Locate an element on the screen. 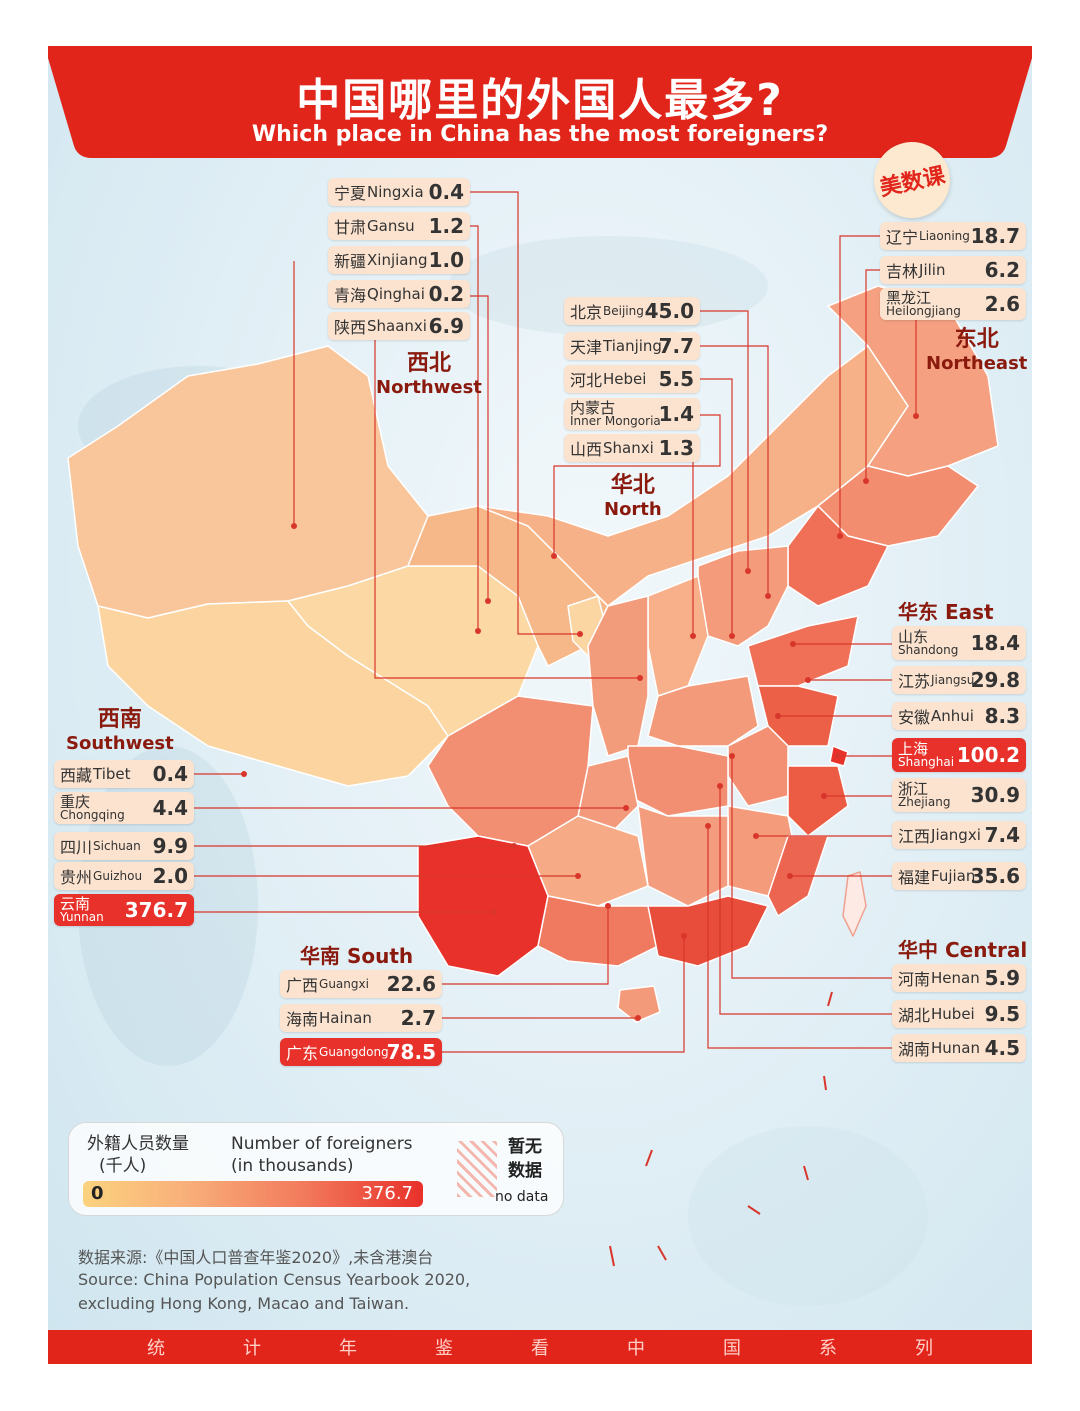 The width and height of the screenshot is (1080, 1411). label-fujian: 福建 Fujian 35.6 is located at coordinates (959, 876).